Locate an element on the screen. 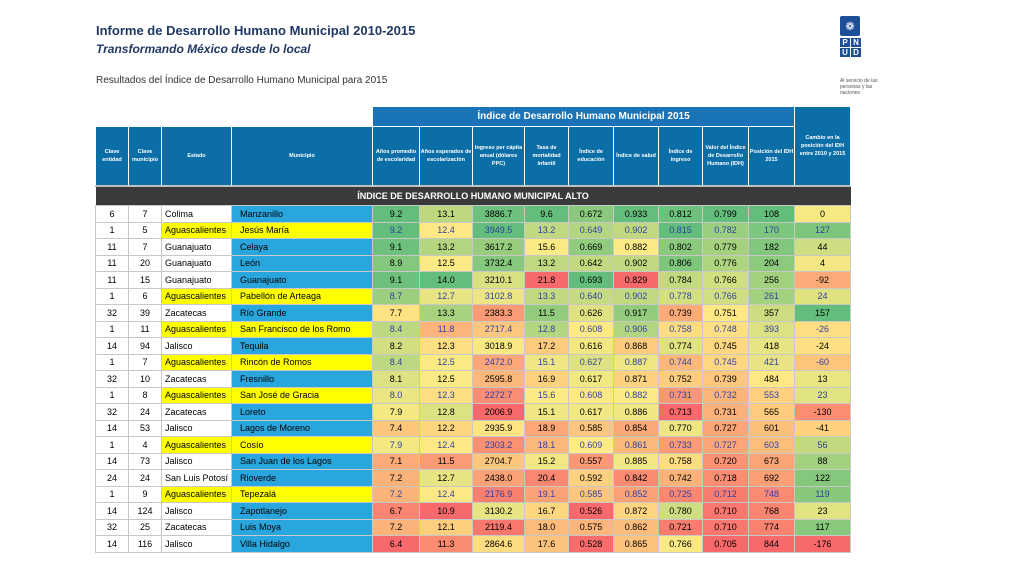  indice-salud-cell: 0.885 is located at coordinates (636, 461).